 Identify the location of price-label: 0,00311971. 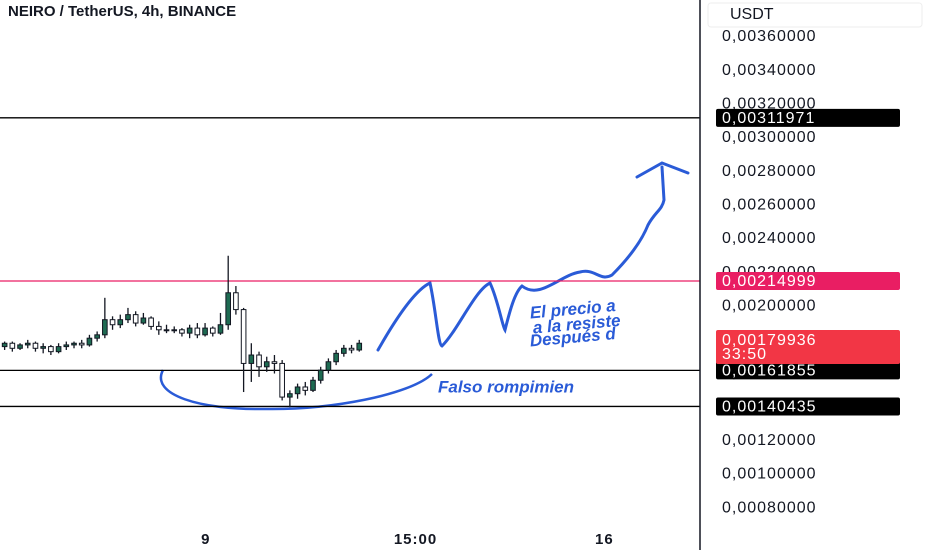
(768, 118).